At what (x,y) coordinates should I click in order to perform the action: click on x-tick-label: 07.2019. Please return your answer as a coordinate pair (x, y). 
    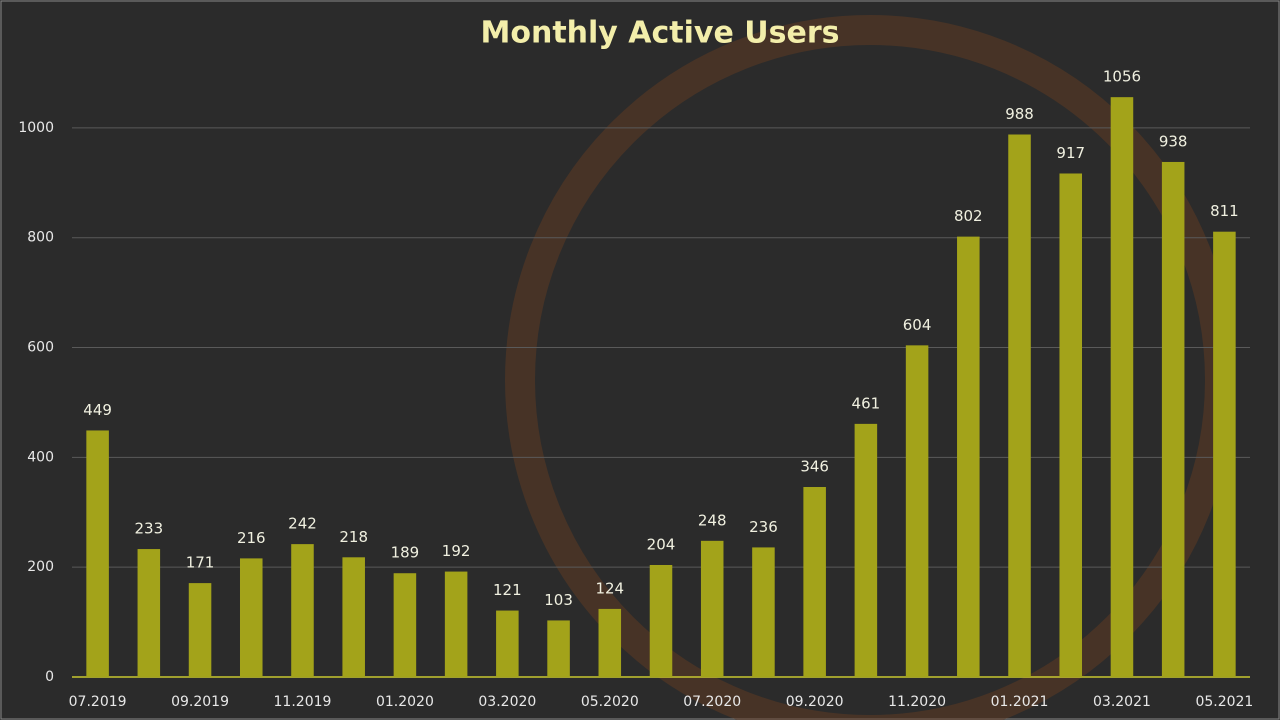
    Looking at the image, I should click on (98, 702).